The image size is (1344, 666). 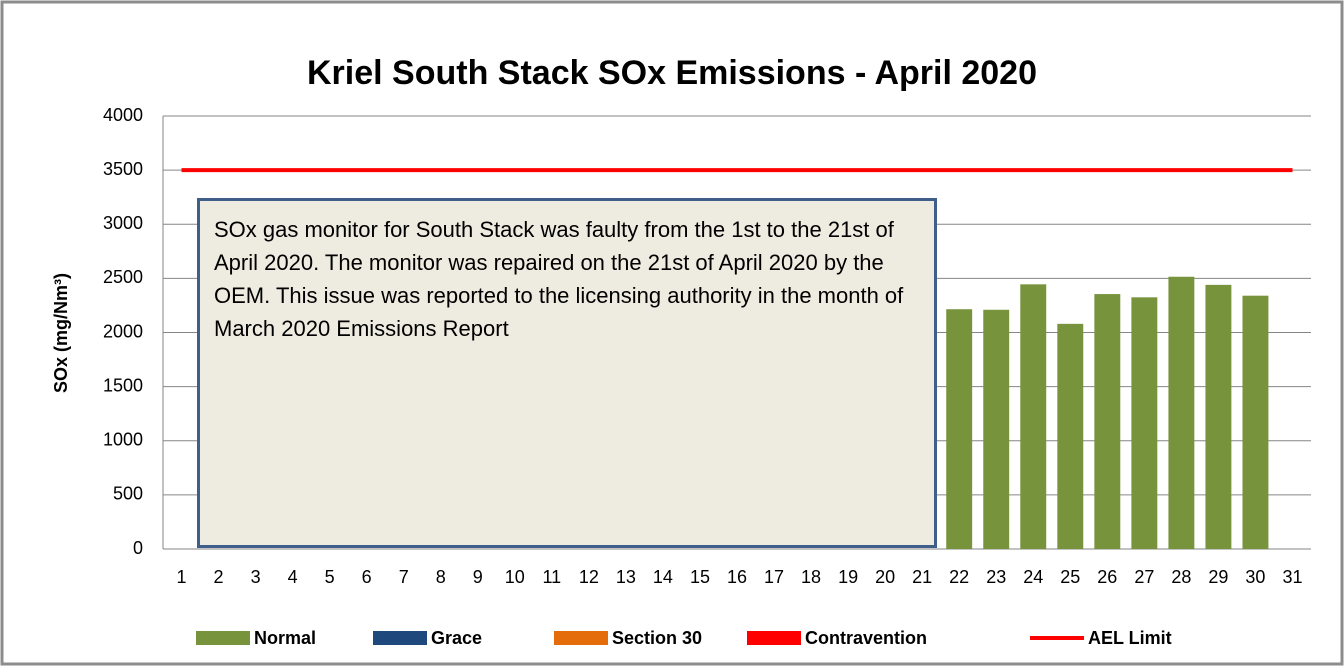 I want to click on x-tick-label: 10, so click(x=515, y=577).